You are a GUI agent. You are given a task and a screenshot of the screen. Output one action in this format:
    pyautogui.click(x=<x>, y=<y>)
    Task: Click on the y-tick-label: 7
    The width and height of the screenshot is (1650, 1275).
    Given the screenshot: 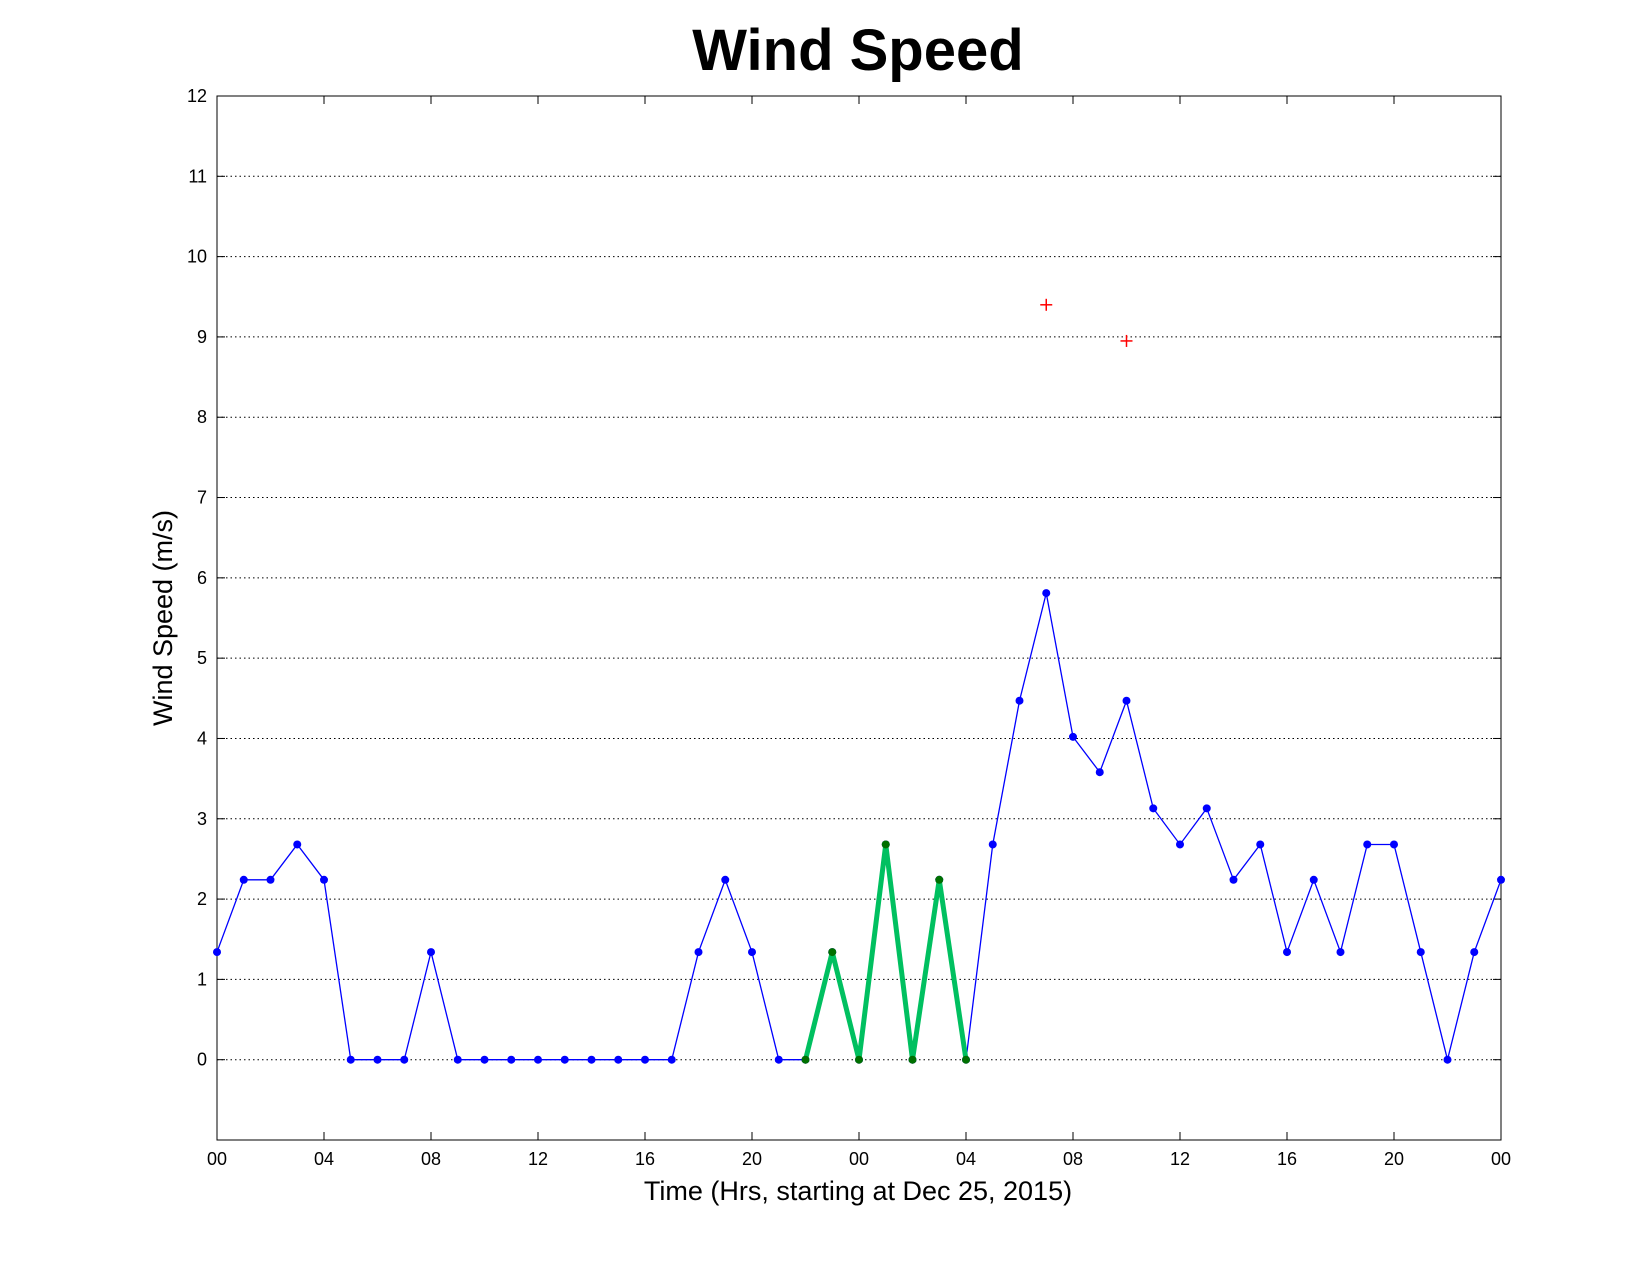 What is the action you would take?
    pyautogui.click(x=202, y=498)
    